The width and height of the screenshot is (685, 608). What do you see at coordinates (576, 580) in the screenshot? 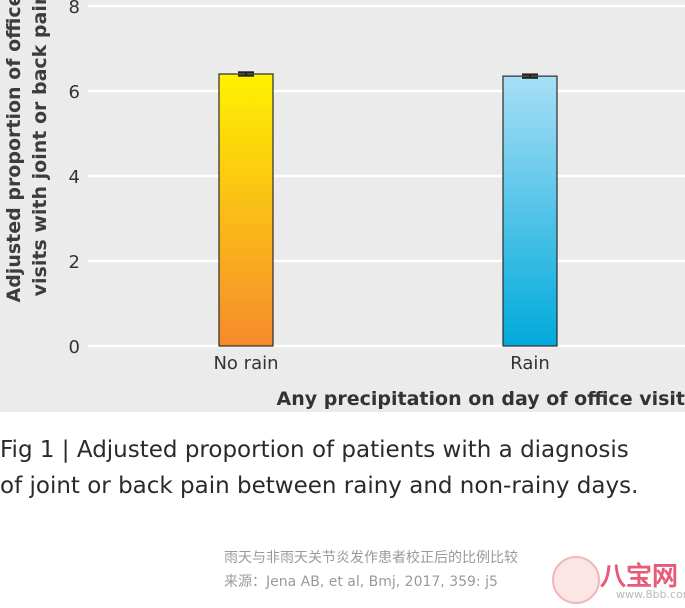
I see `mascot-icon` at bounding box center [576, 580].